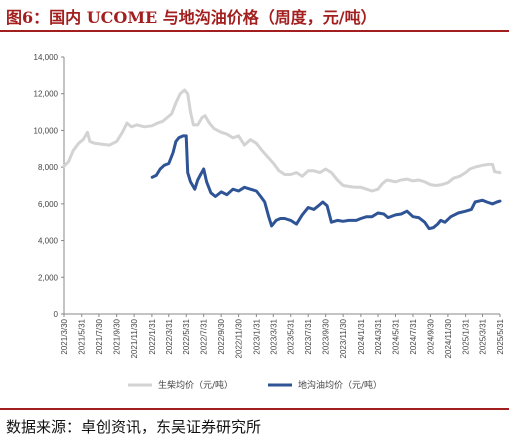 The height and width of the screenshot is (444, 509). What do you see at coordinates (191, 17) in the screenshot?
I see `chart-title: 图6：国内 UCOME 与地沟油价格（周度，元/吨）` at bounding box center [191, 17].